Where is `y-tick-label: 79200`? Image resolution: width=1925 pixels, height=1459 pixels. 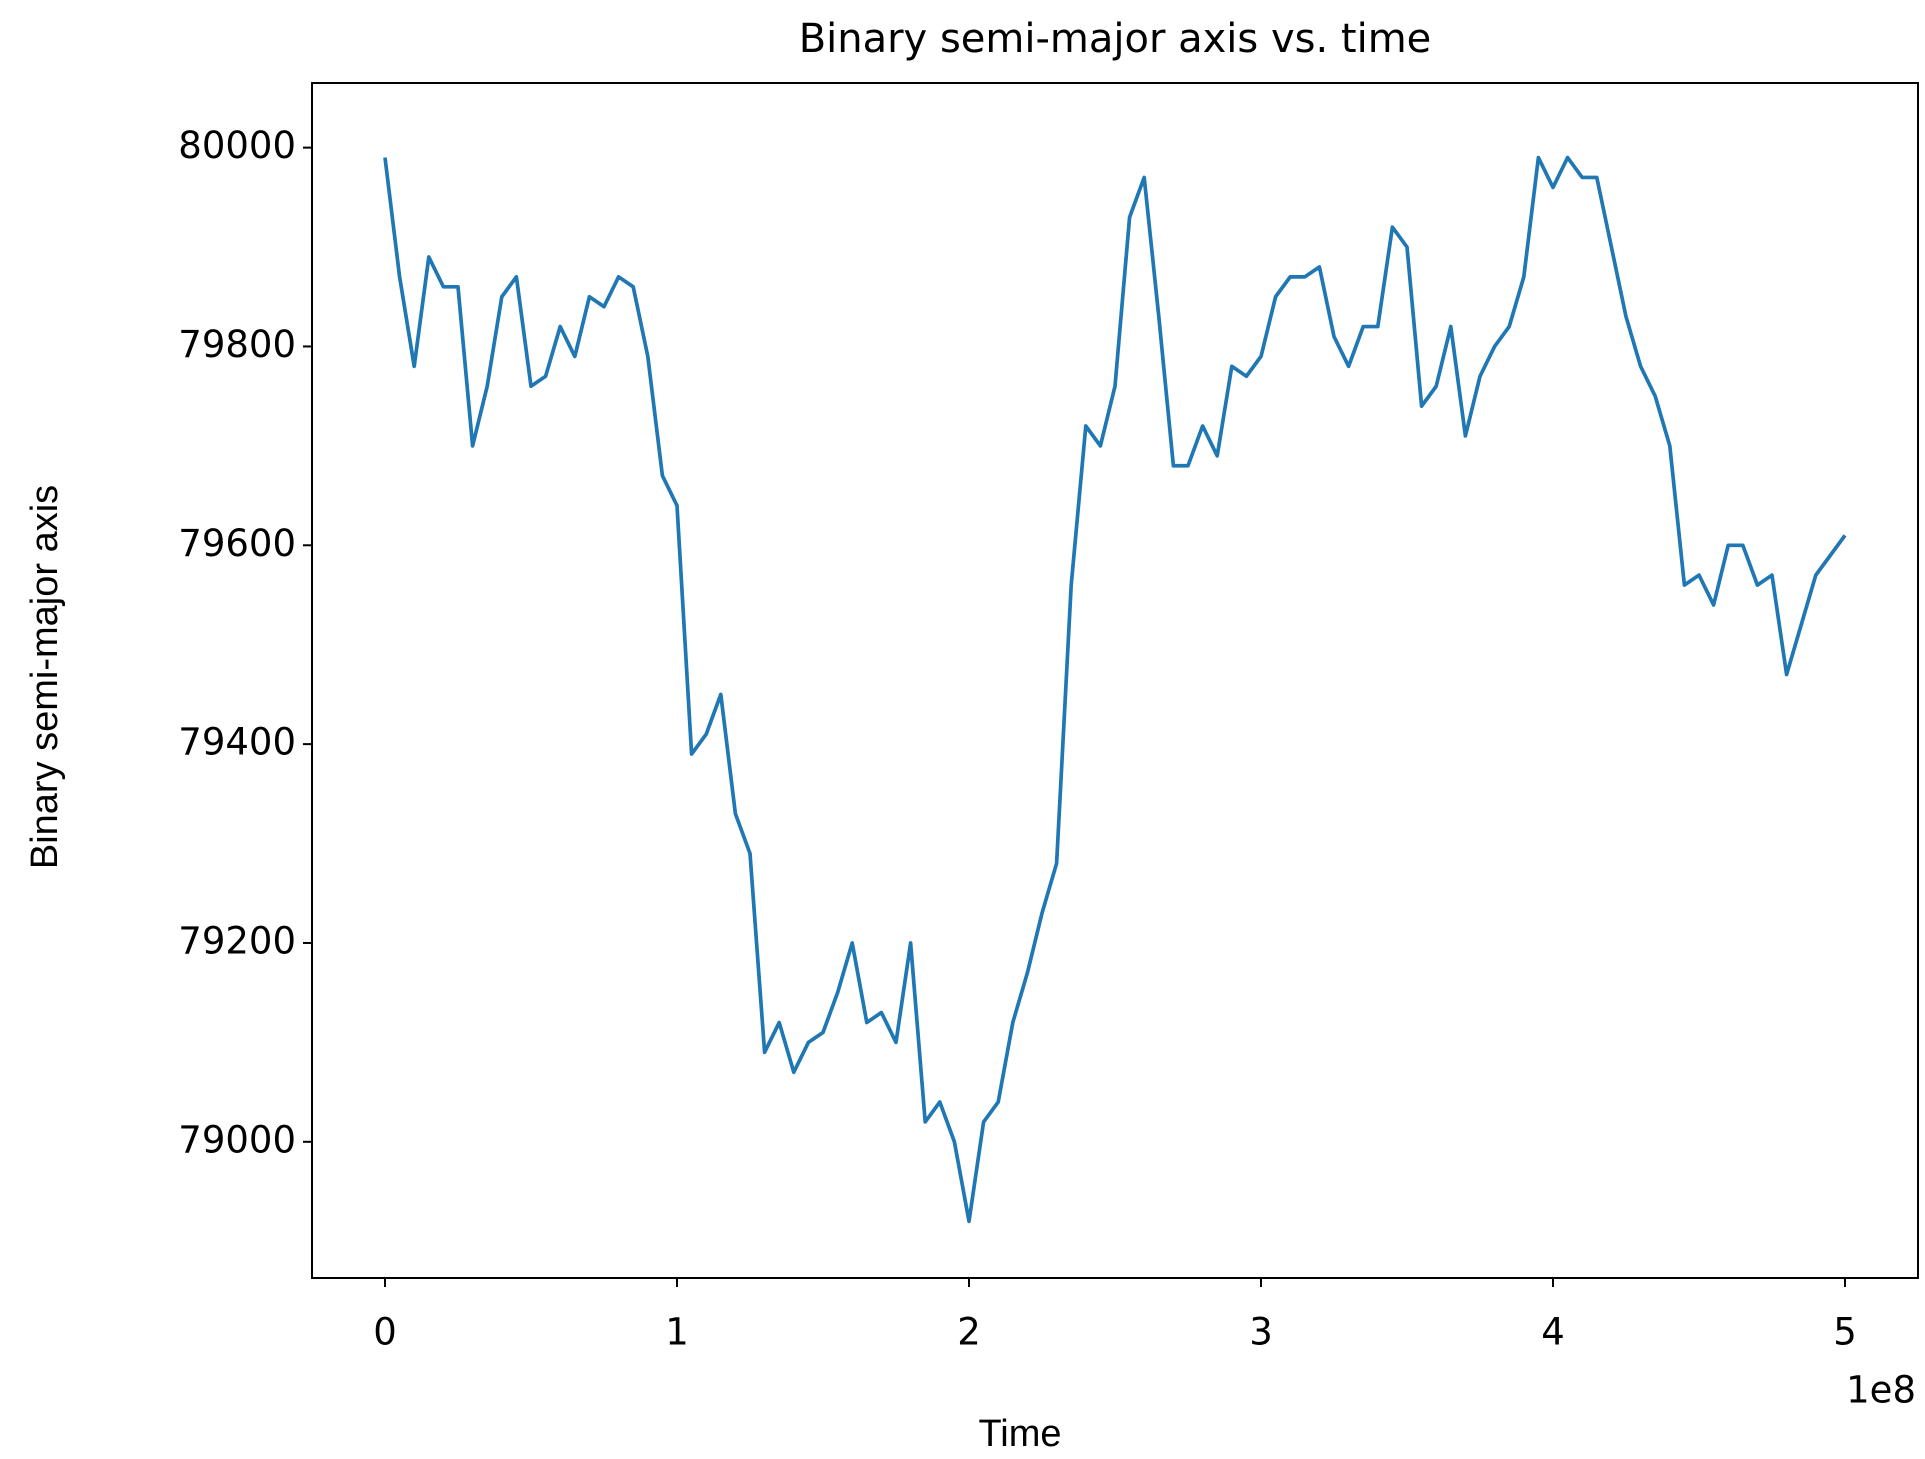
y-tick-label: 79200 is located at coordinates (237, 940).